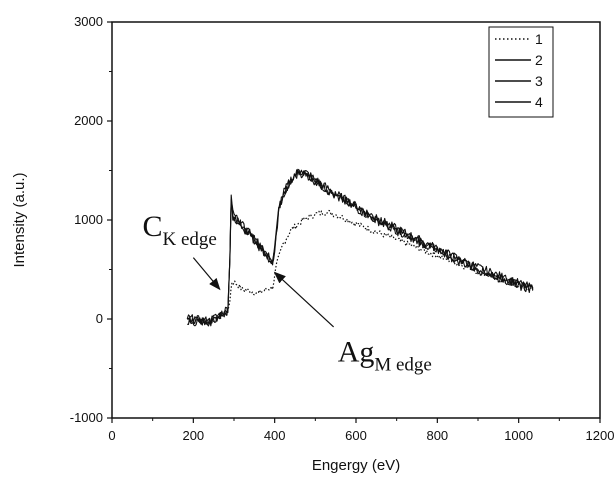 The height and width of the screenshot is (479, 616). Describe the element at coordinates (86, 417) in the screenshot. I see `y-tick-label: -1000` at that location.